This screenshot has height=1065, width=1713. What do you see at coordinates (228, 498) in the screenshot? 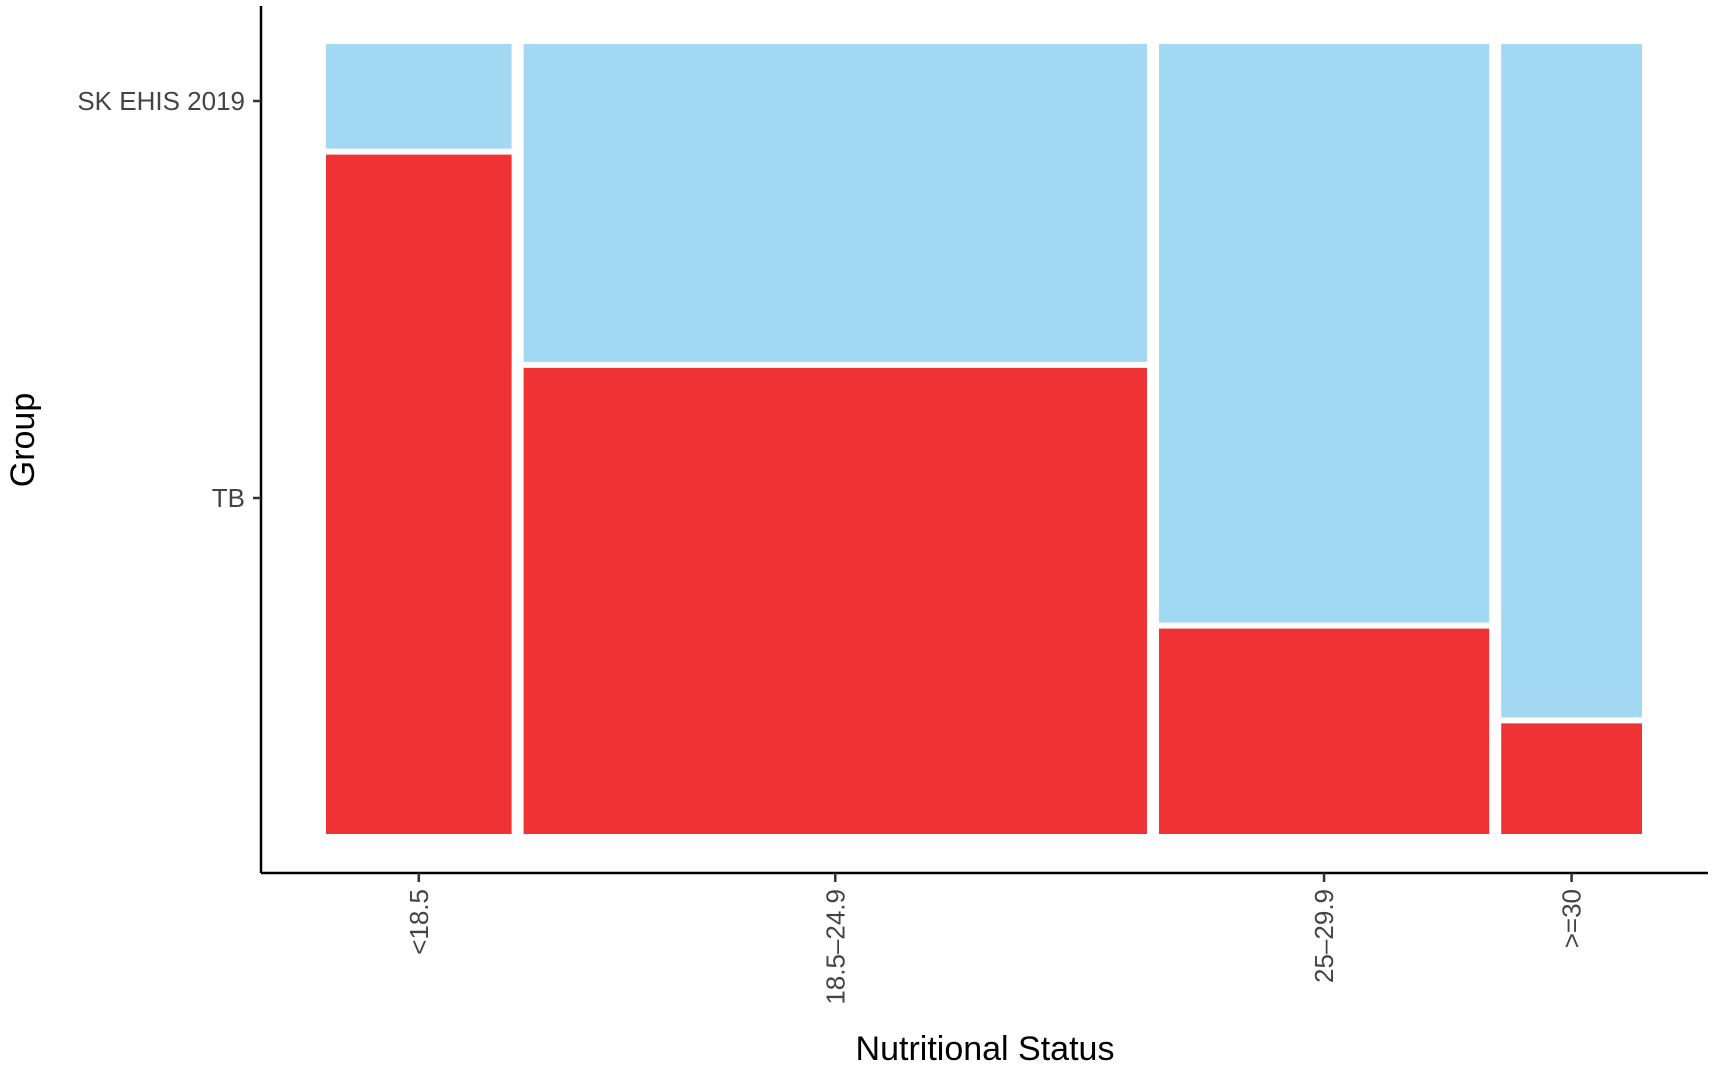
I see `y-tick-label: TB` at bounding box center [228, 498].